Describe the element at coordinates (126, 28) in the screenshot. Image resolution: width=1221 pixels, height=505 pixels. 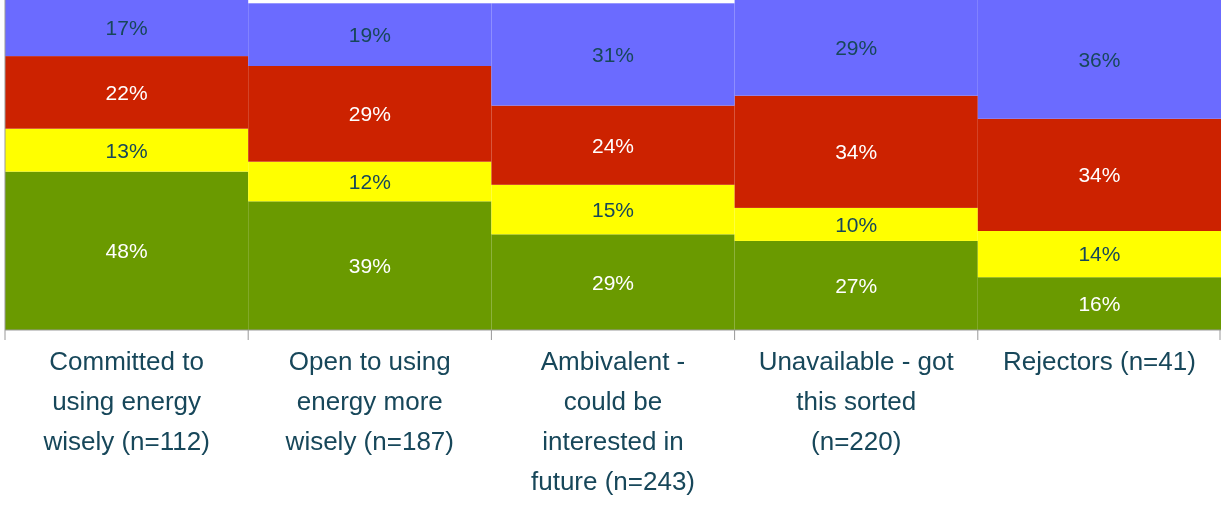
I see `data-label: 17%` at that location.